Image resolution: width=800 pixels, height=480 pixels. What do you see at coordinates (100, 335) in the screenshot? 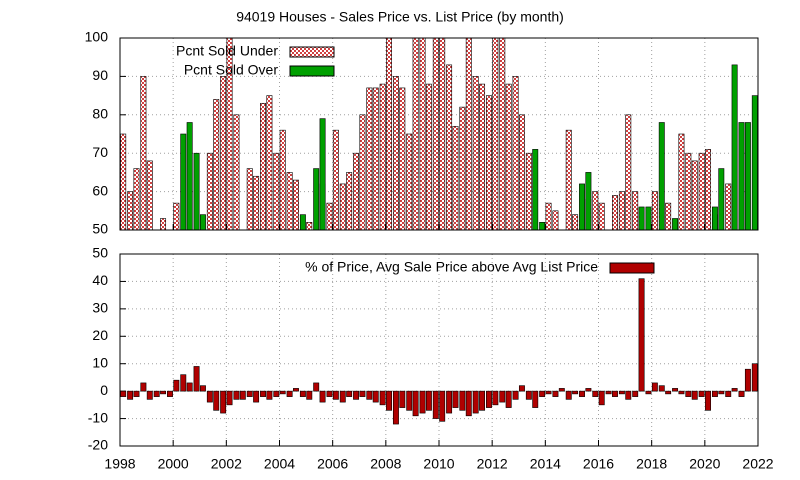
I see `y-tick-label: 20` at bounding box center [100, 335].